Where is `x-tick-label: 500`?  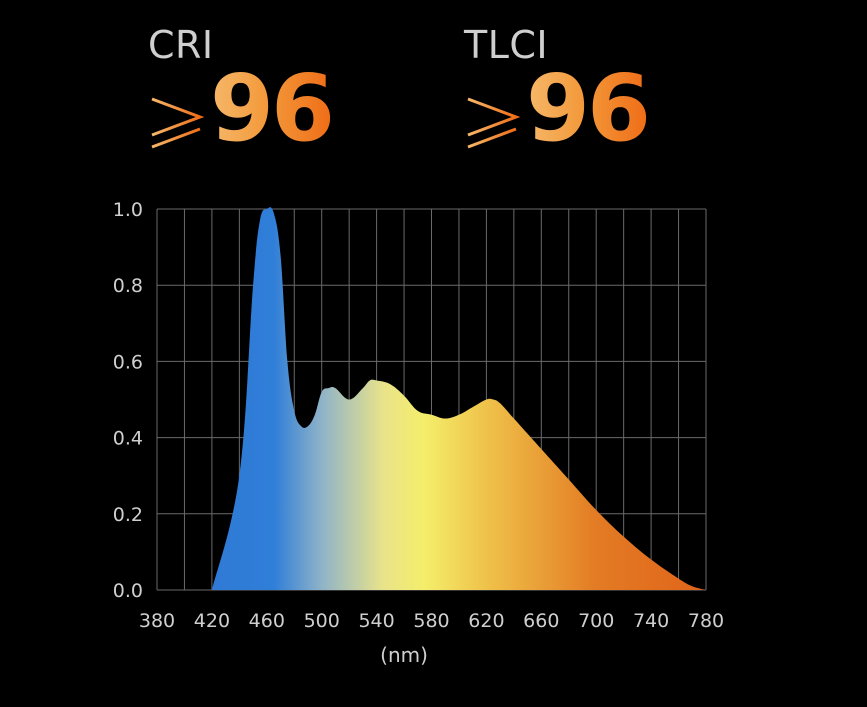
x-tick-label: 500 is located at coordinates (322, 621).